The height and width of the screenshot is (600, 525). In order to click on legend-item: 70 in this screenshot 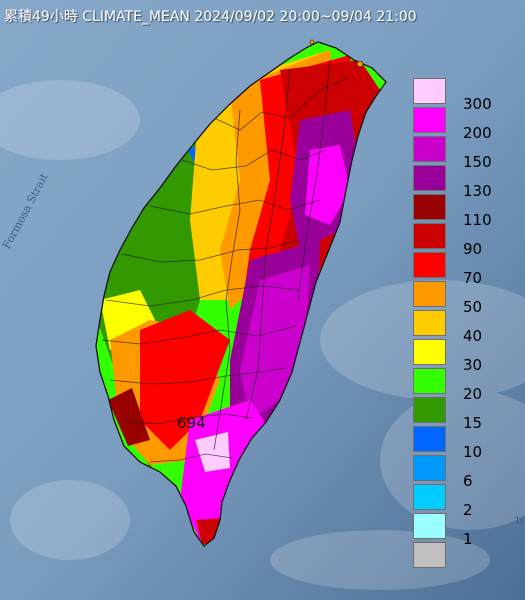, I will do `click(467, 269)`.